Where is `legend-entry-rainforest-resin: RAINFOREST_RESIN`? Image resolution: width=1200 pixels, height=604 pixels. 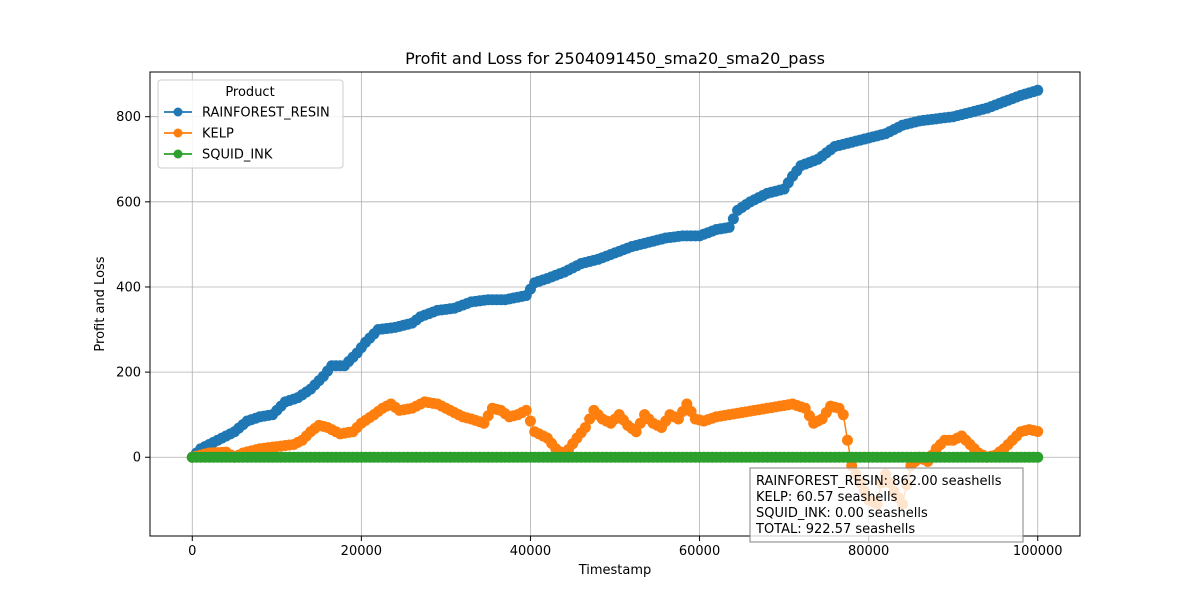 legend-entry-rainforest-resin: RAINFOREST_RESIN is located at coordinates (247, 113).